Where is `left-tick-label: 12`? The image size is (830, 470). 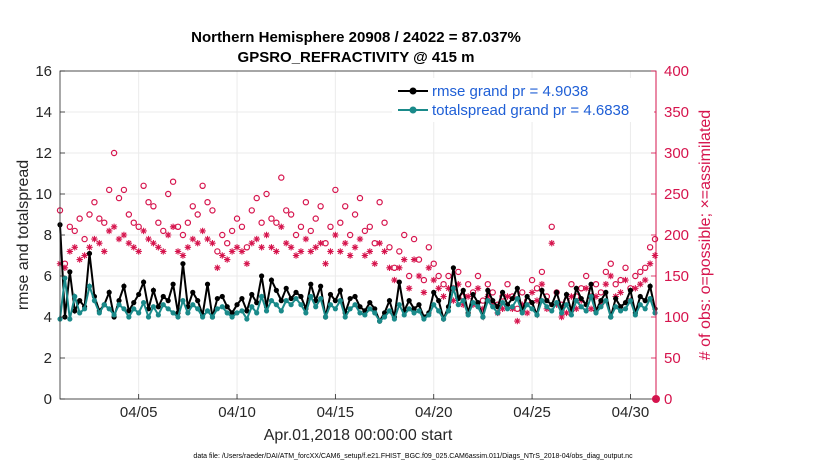
left-tick-label: 12 is located at coordinates (43, 153).